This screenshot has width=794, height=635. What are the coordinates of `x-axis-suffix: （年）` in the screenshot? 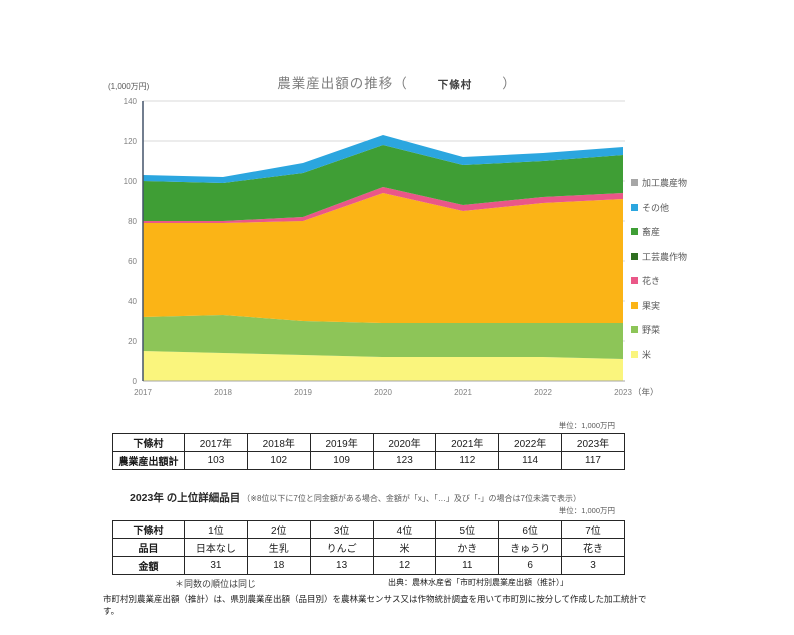 It's located at (646, 392).